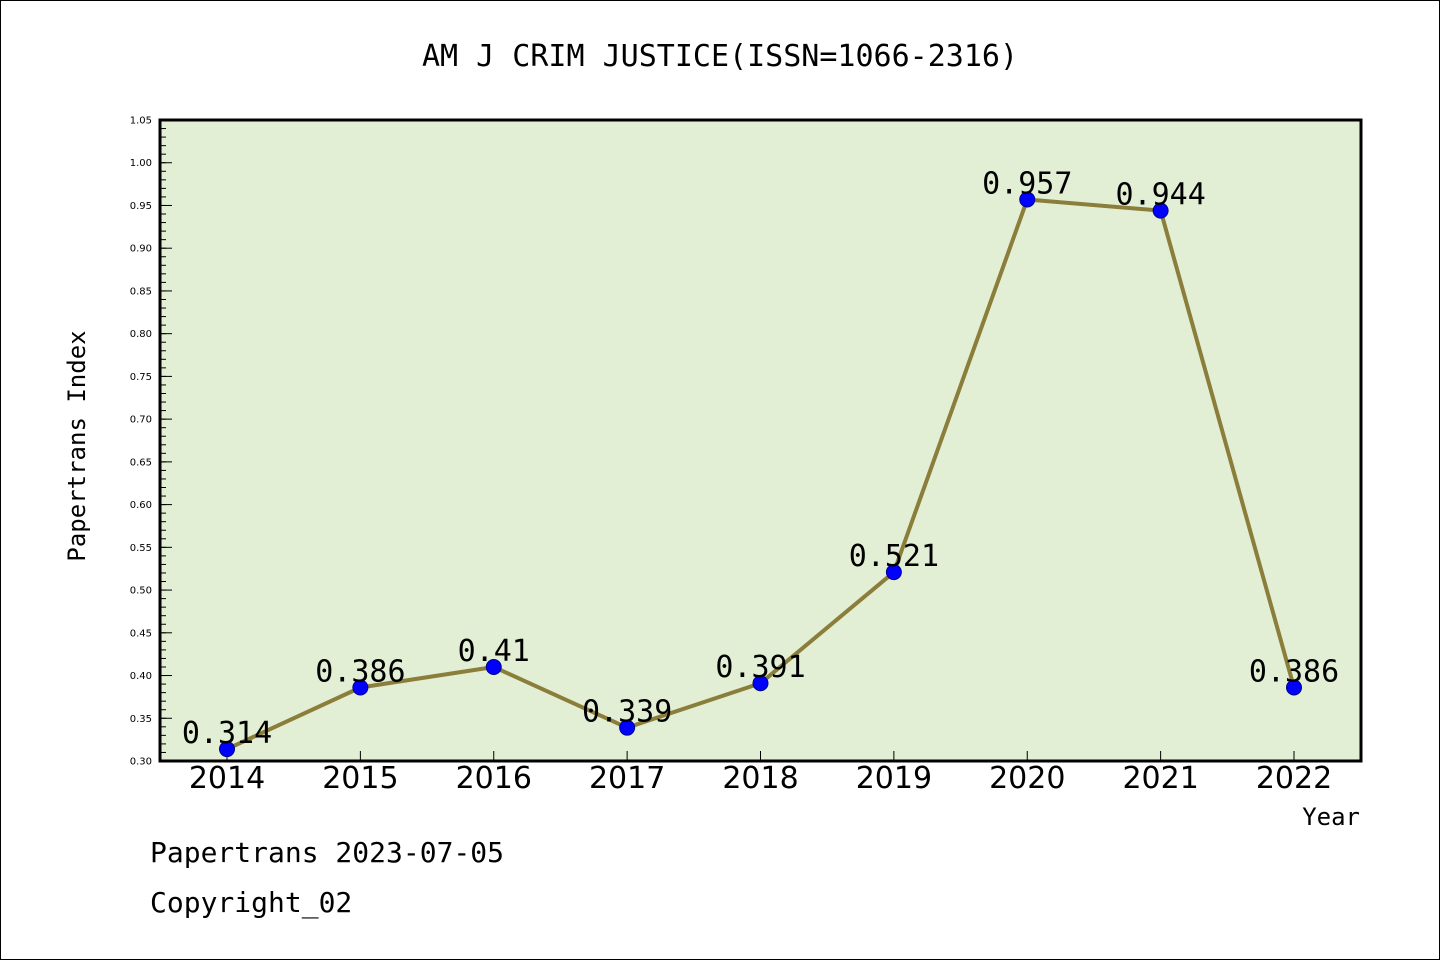 The image size is (1440, 960). I want to click on y-tick-label: 0.35, so click(141, 719).